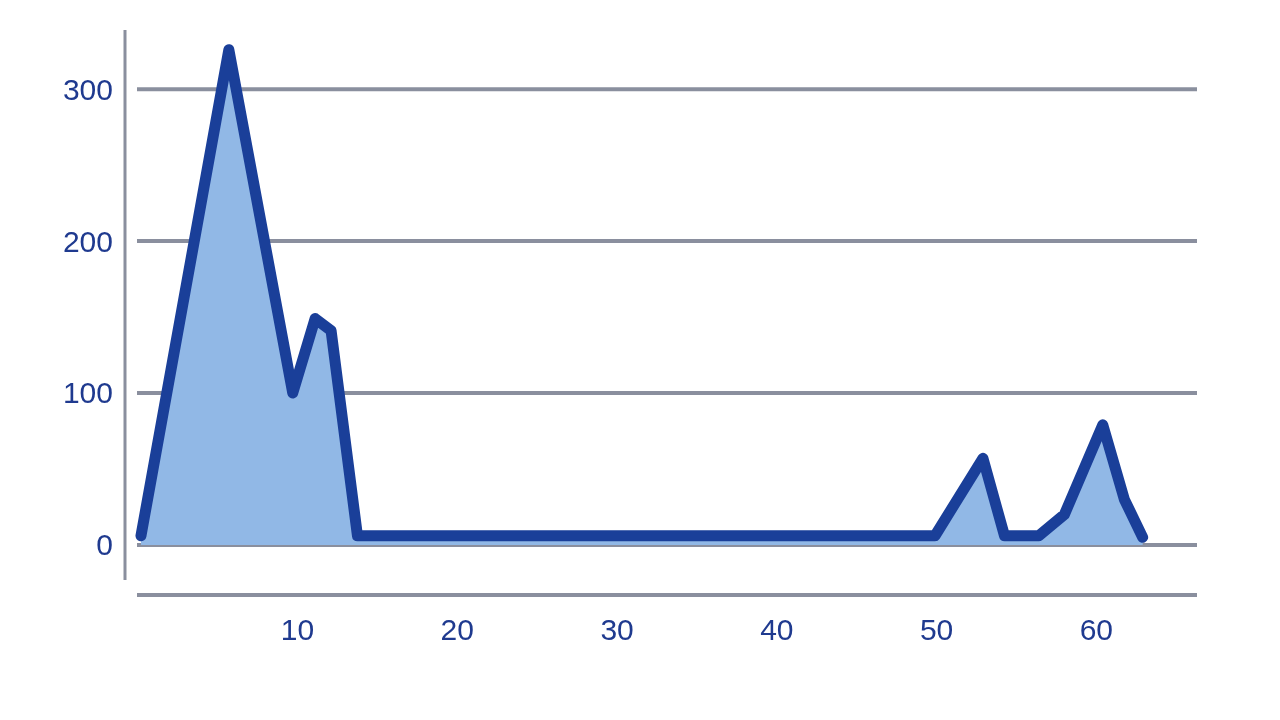  What do you see at coordinates (617, 629) in the screenshot?
I see `x-tick-label: 30` at bounding box center [617, 629].